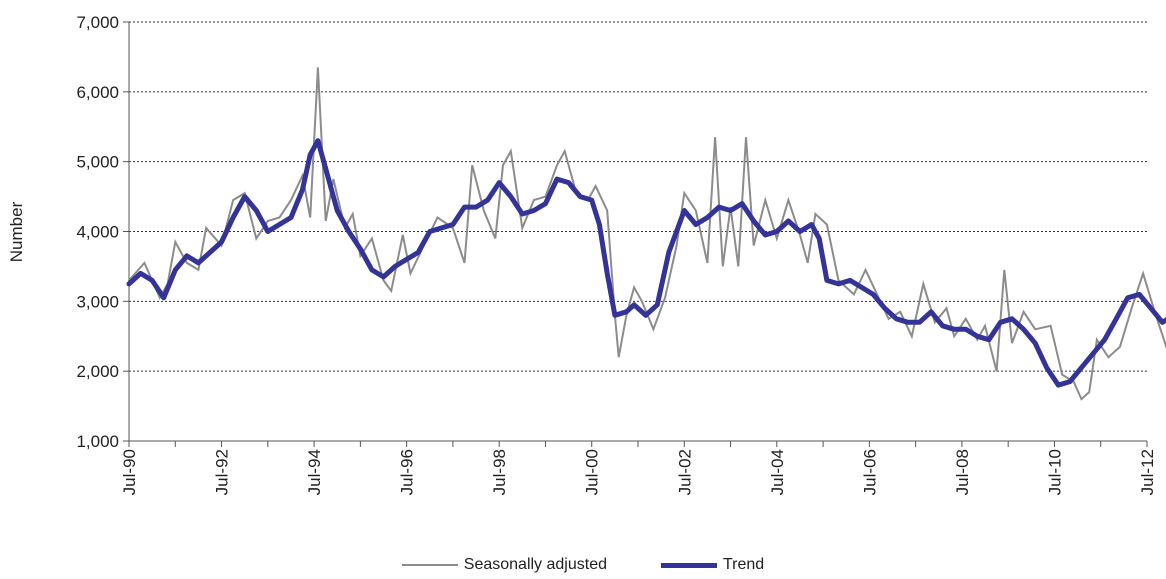  Describe the element at coordinates (222, 472) in the screenshot. I see `x-tick-label: Jul-92` at that location.